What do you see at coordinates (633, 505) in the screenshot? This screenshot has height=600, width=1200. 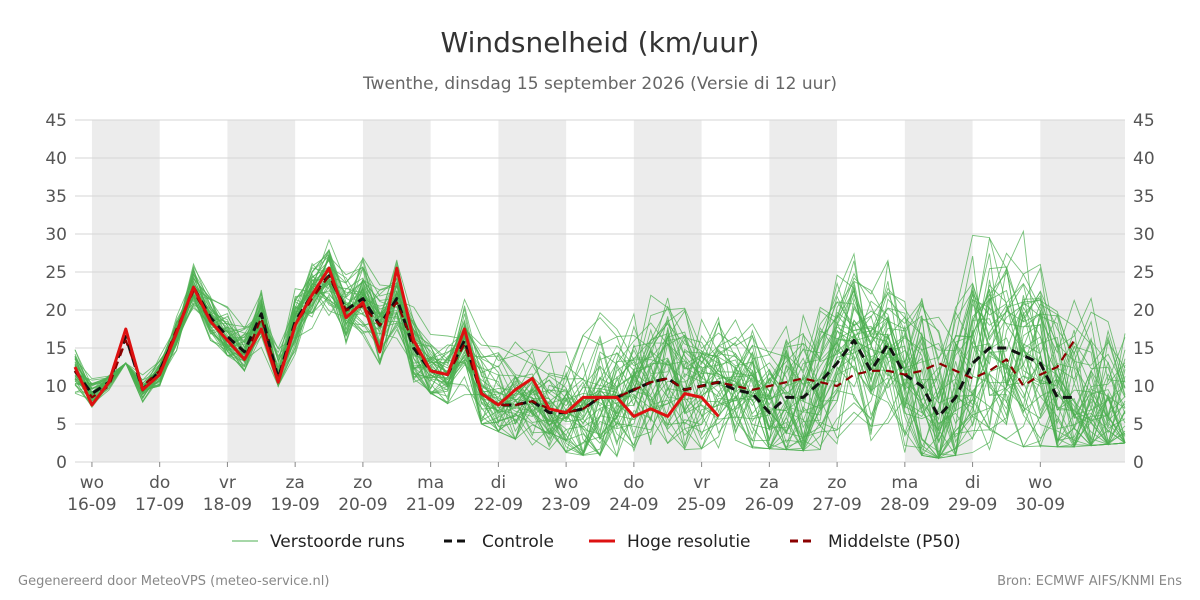 I see `x-tick-date: 24-09` at bounding box center [633, 505].